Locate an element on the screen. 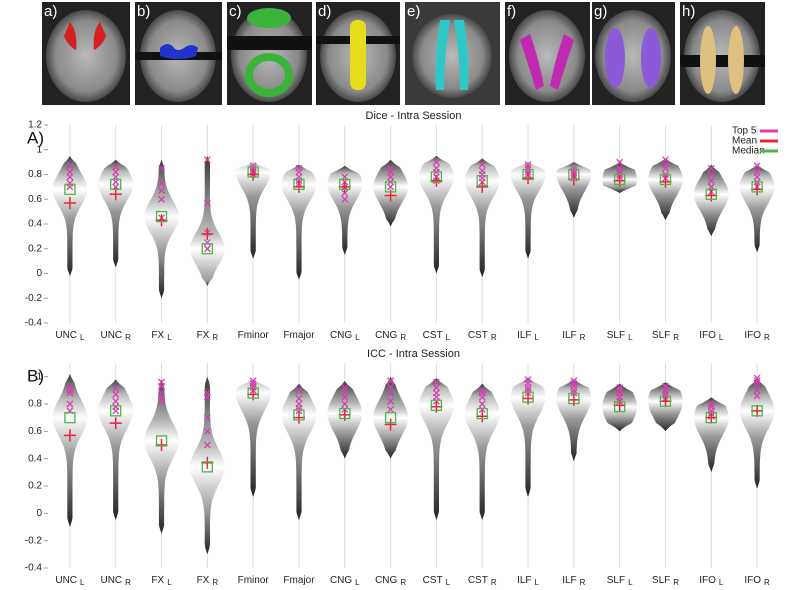 This screenshot has width=800, height=590. category-name: Fminor is located at coordinates (254, 335).